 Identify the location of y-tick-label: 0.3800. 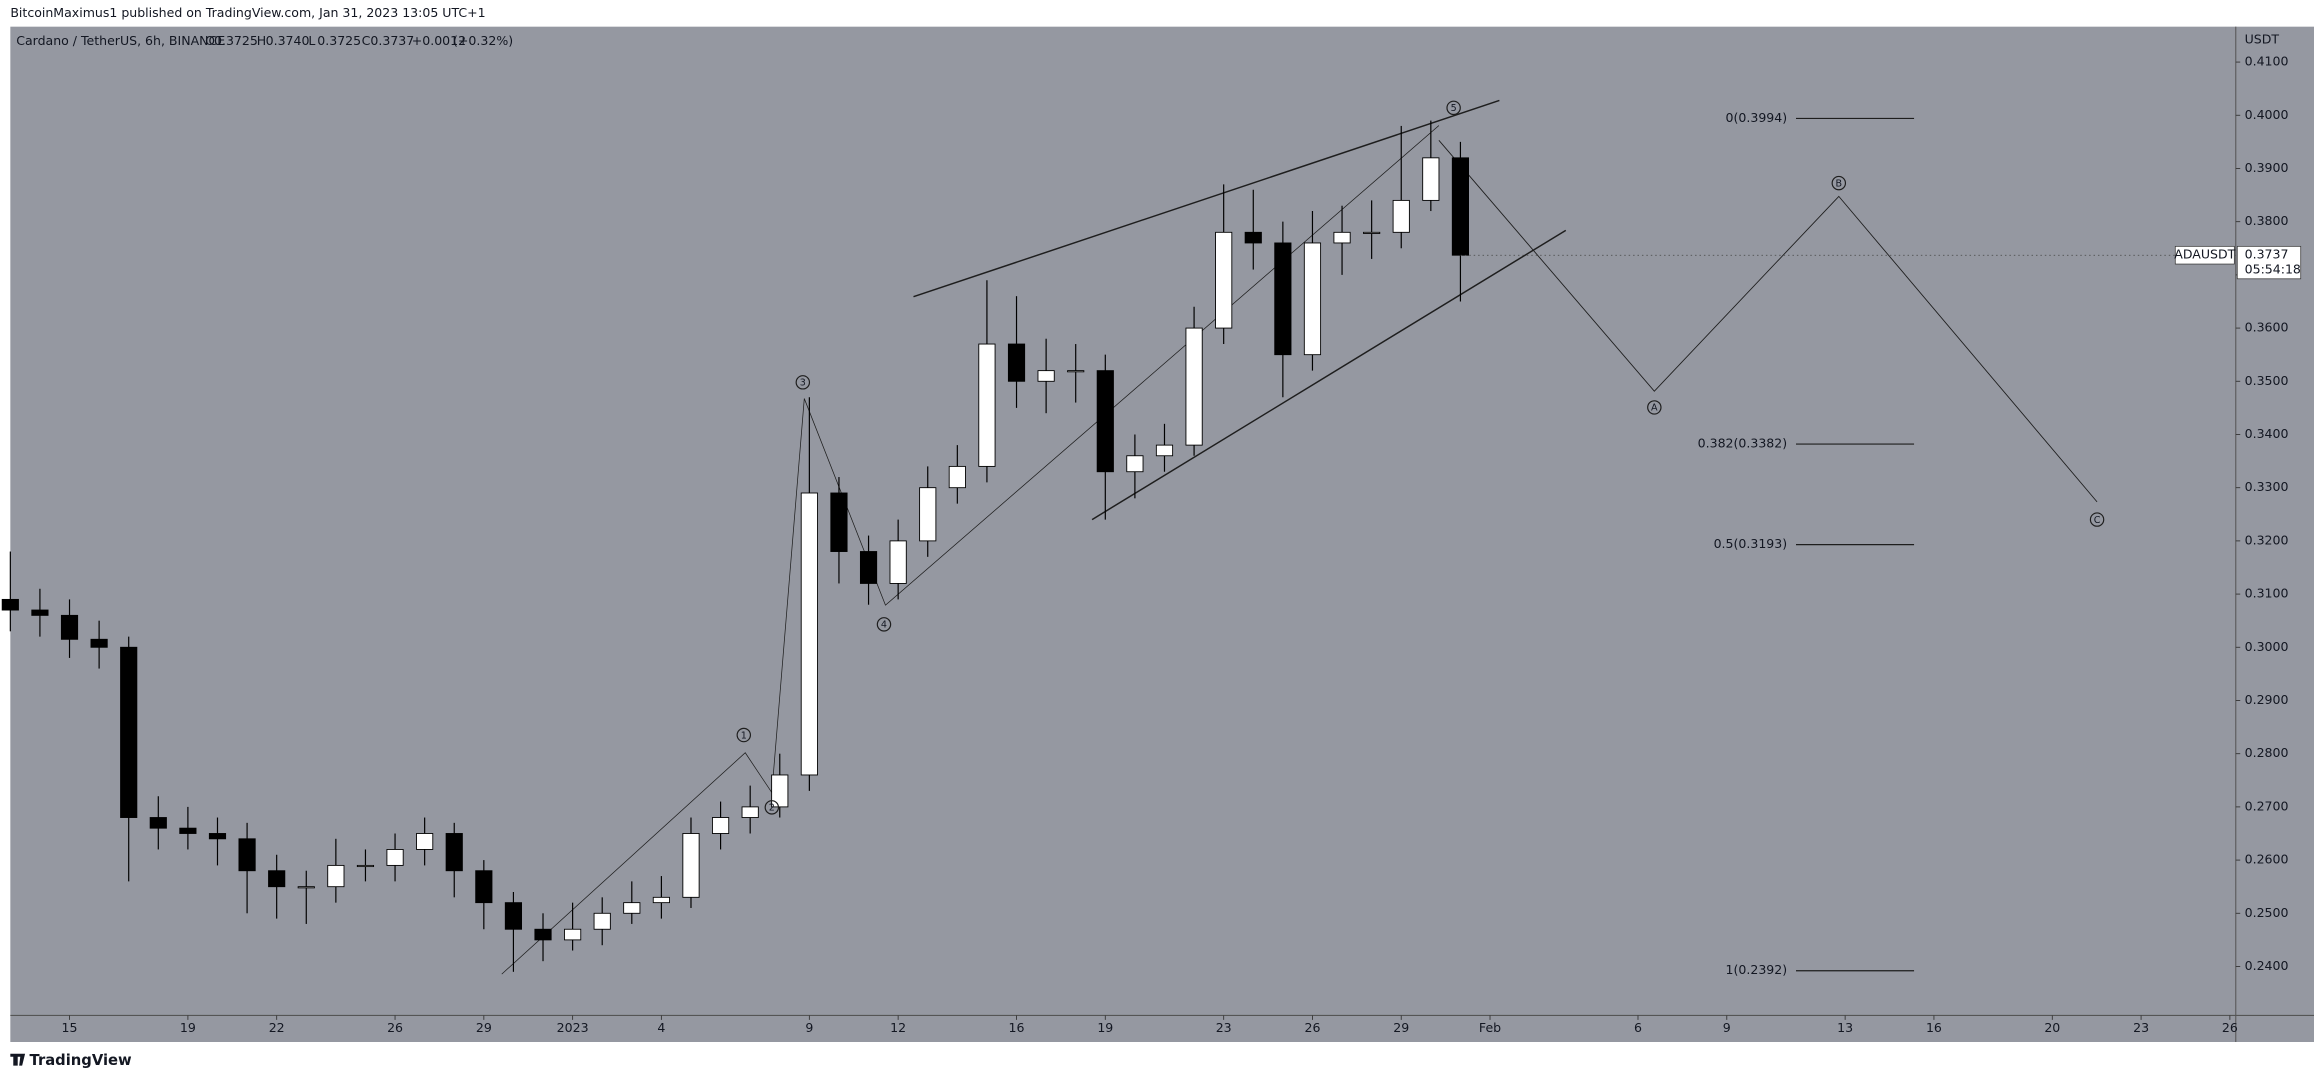
(2267, 220).